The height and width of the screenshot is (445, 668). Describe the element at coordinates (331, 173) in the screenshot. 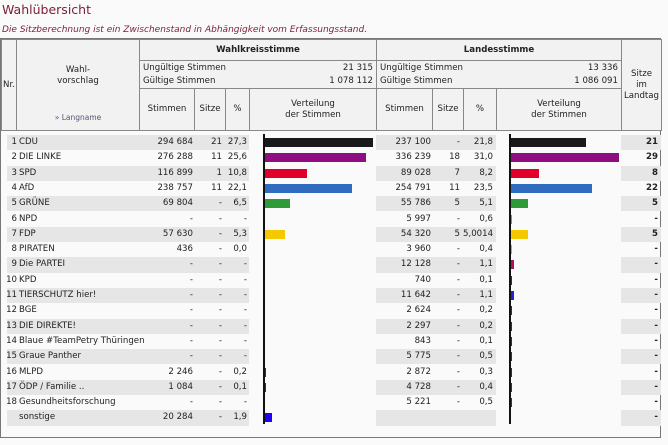

I see `table-row: 3 SPD 116 899 1 10,8 89 028 7 8,2 8` at that location.